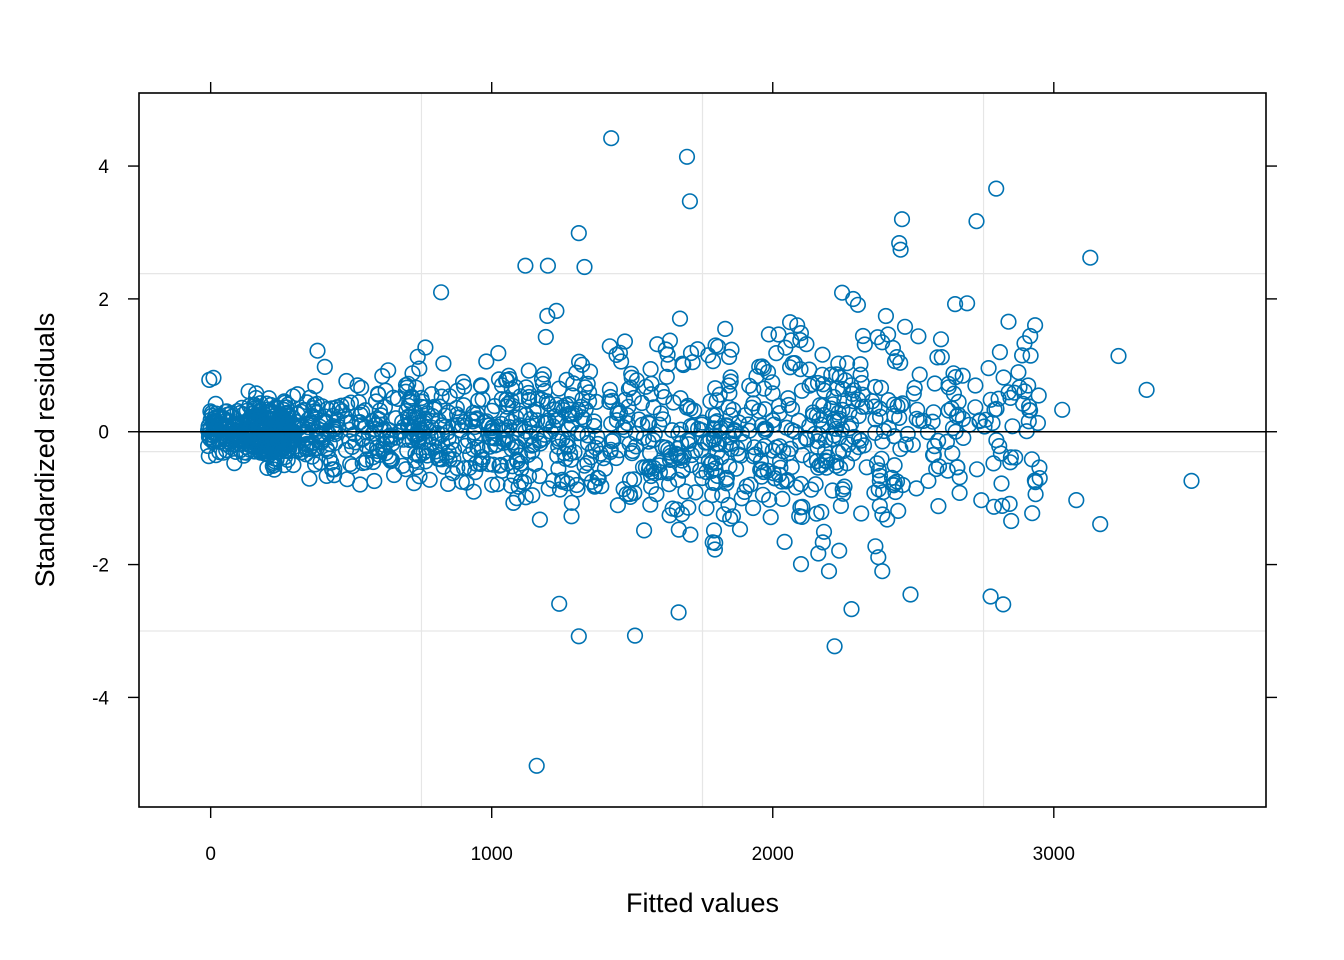 The height and width of the screenshot is (960, 1344). What do you see at coordinates (100, 698) in the screenshot?
I see `y-tick-label: -4` at bounding box center [100, 698].